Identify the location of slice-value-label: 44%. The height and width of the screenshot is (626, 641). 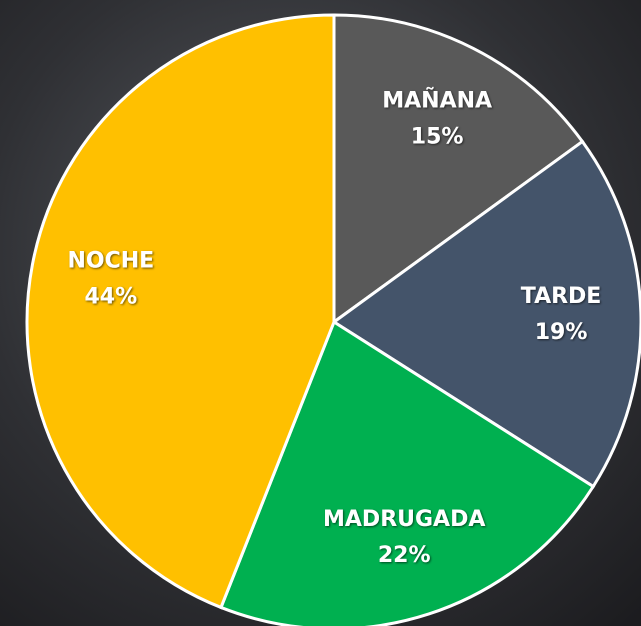
(111, 296).